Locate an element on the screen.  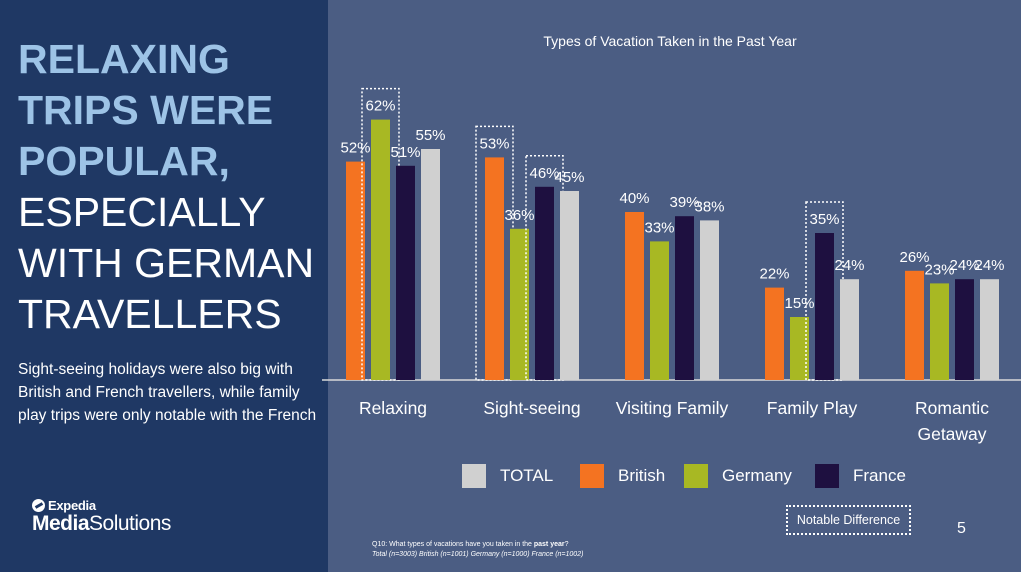
bar-romantic-getaway-germany is located at coordinates (939, 331).